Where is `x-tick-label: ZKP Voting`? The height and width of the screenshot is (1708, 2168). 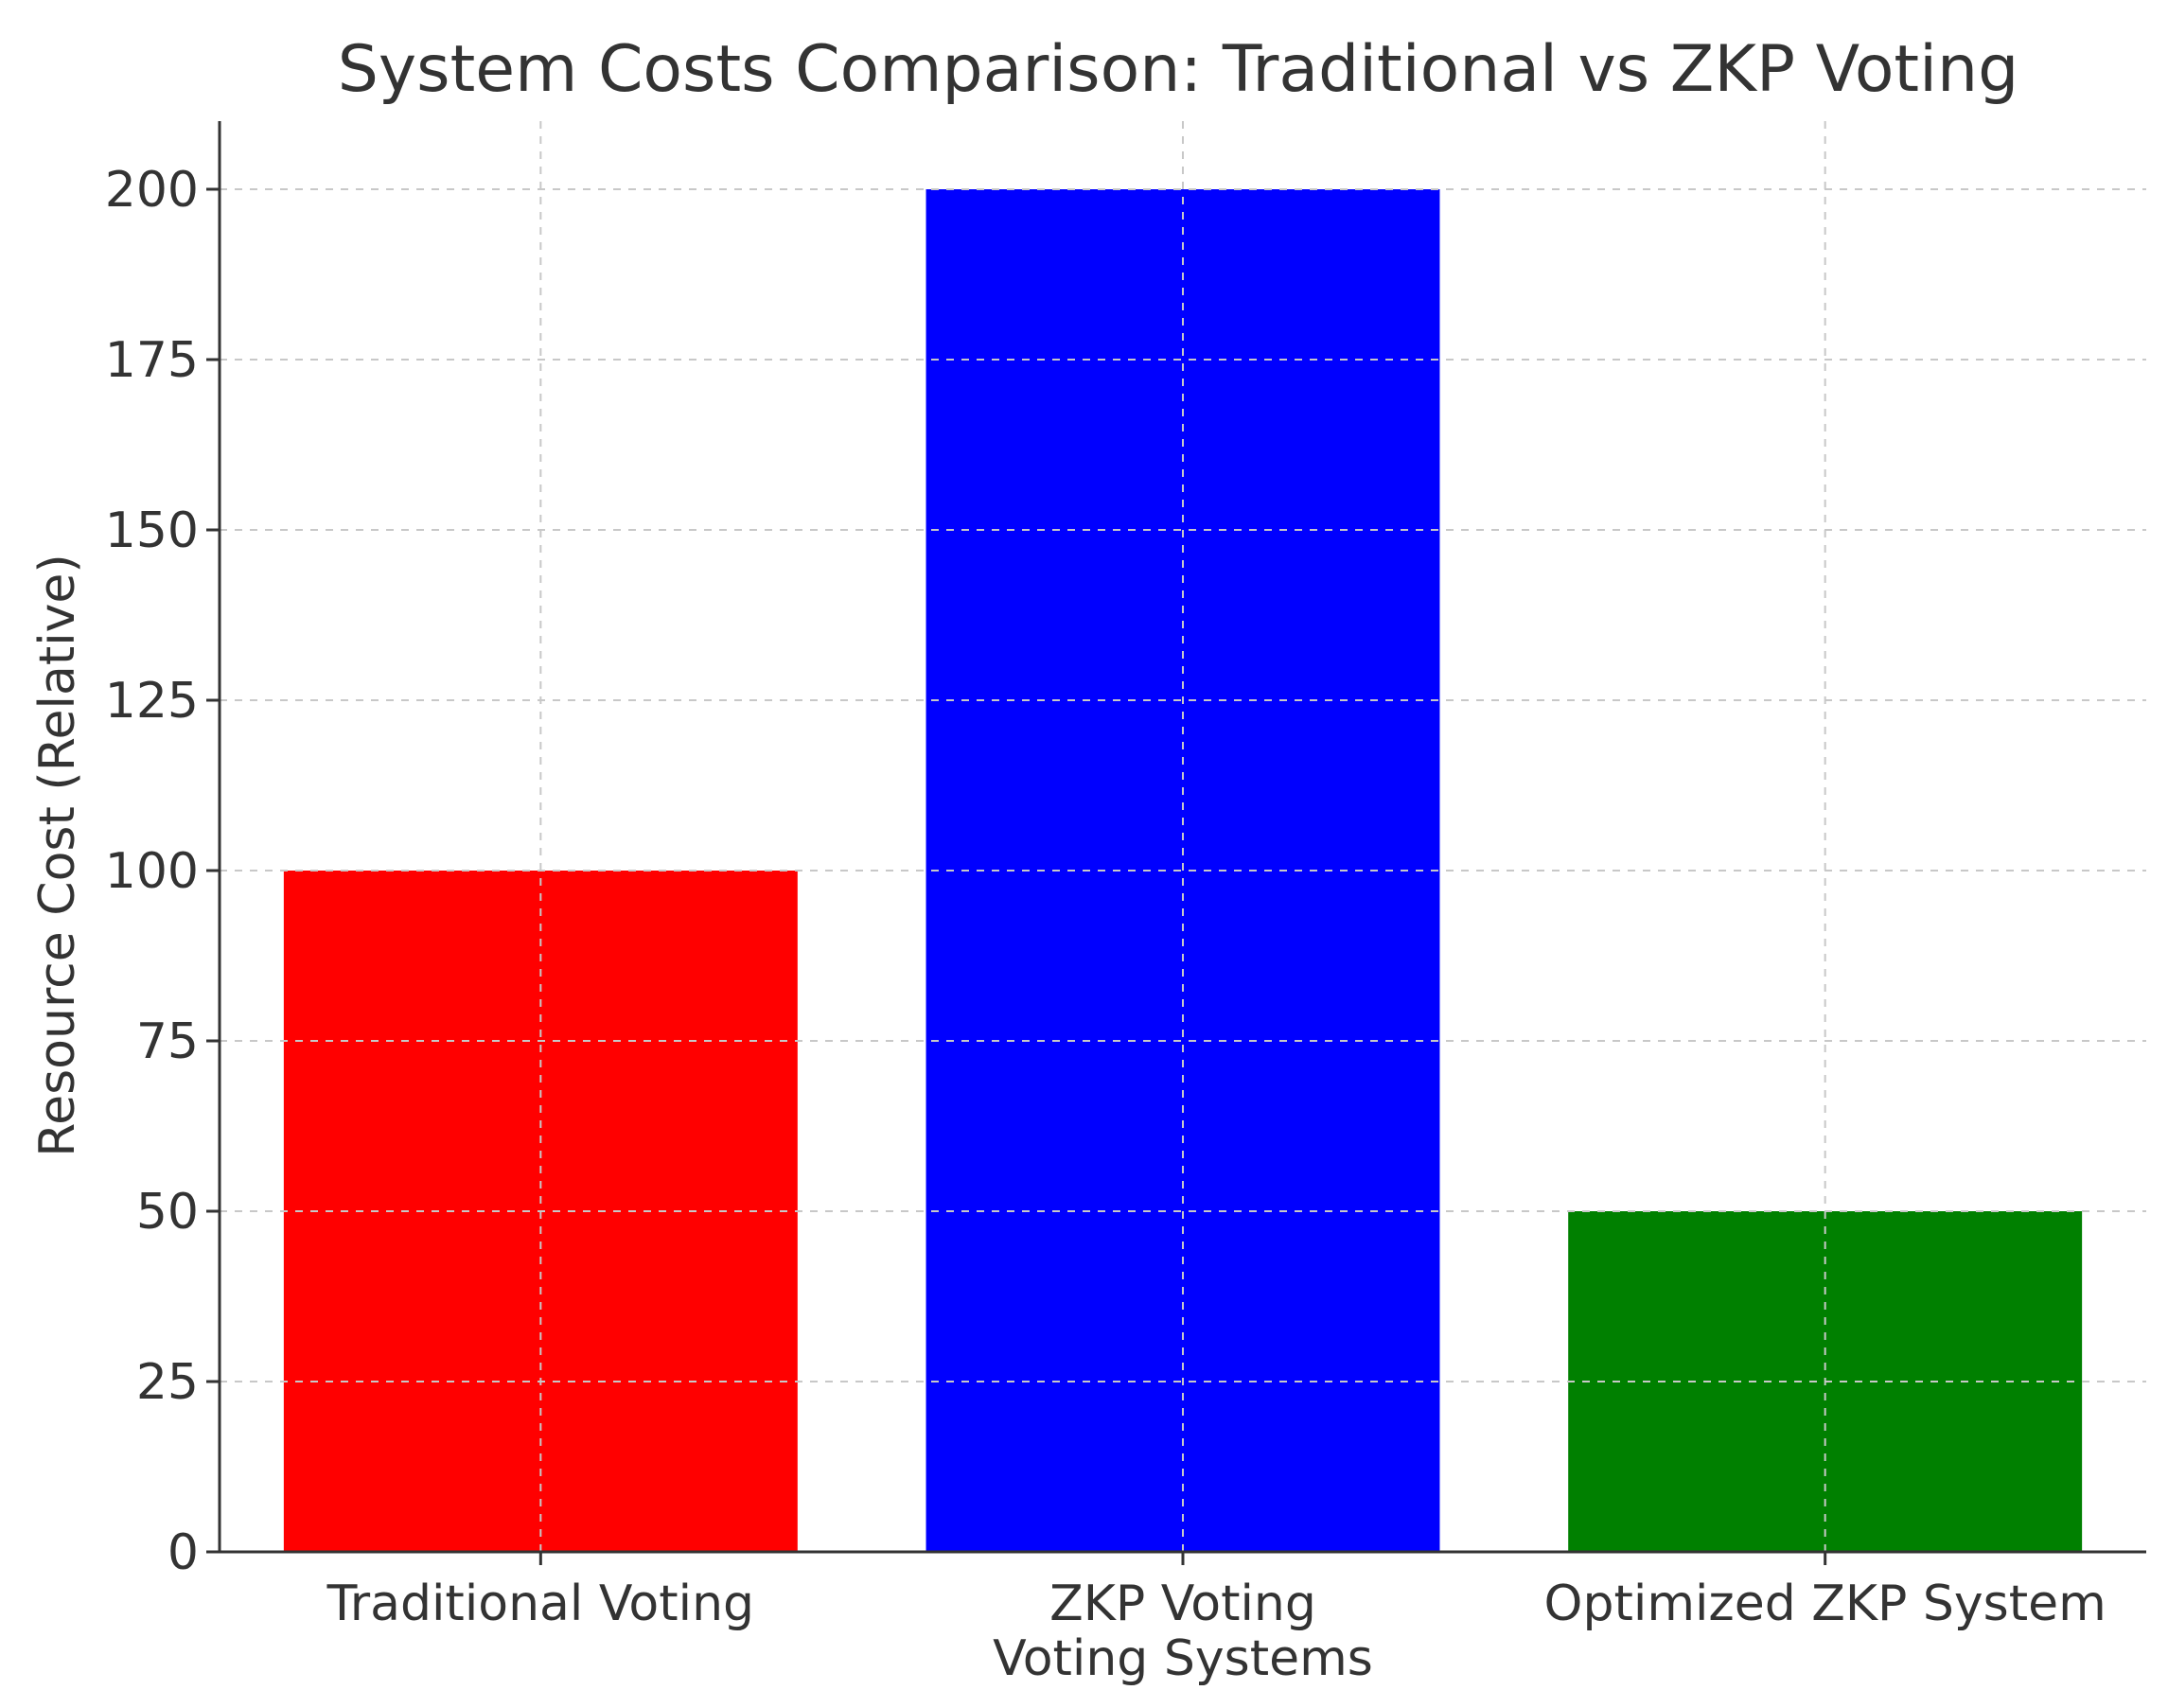
x-tick-label: ZKP Voting is located at coordinates (1182, 1604).